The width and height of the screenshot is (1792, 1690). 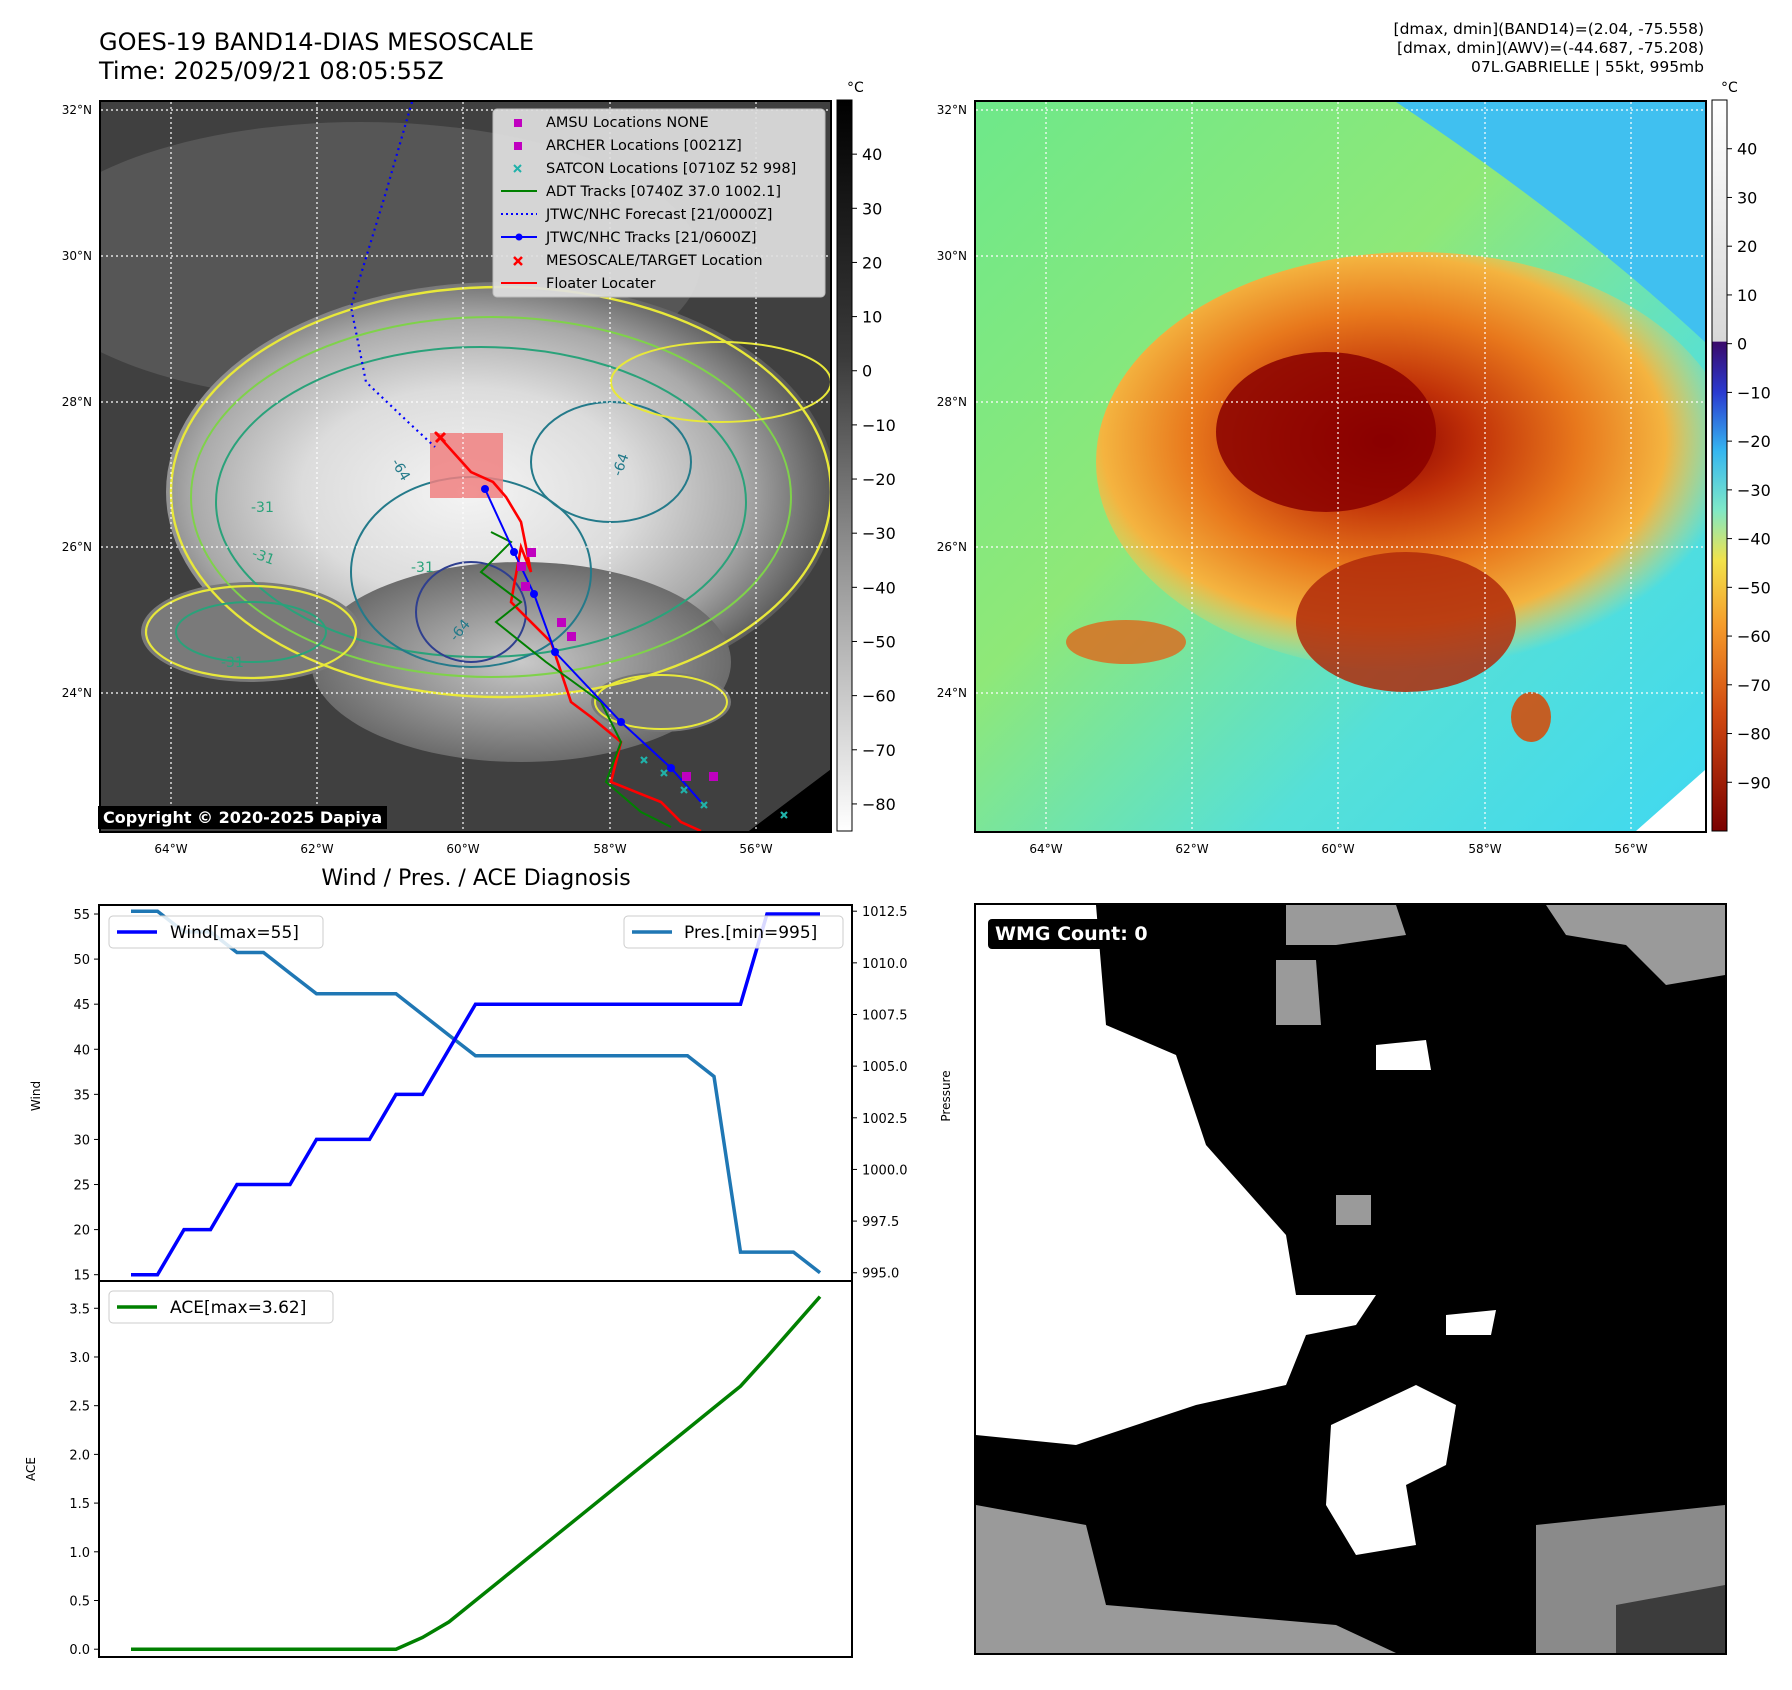 What do you see at coordinates (885, 1015) in the screenshot?
I see `pressure-tick-label: 1007.5` at bounding box center [885, 1015].